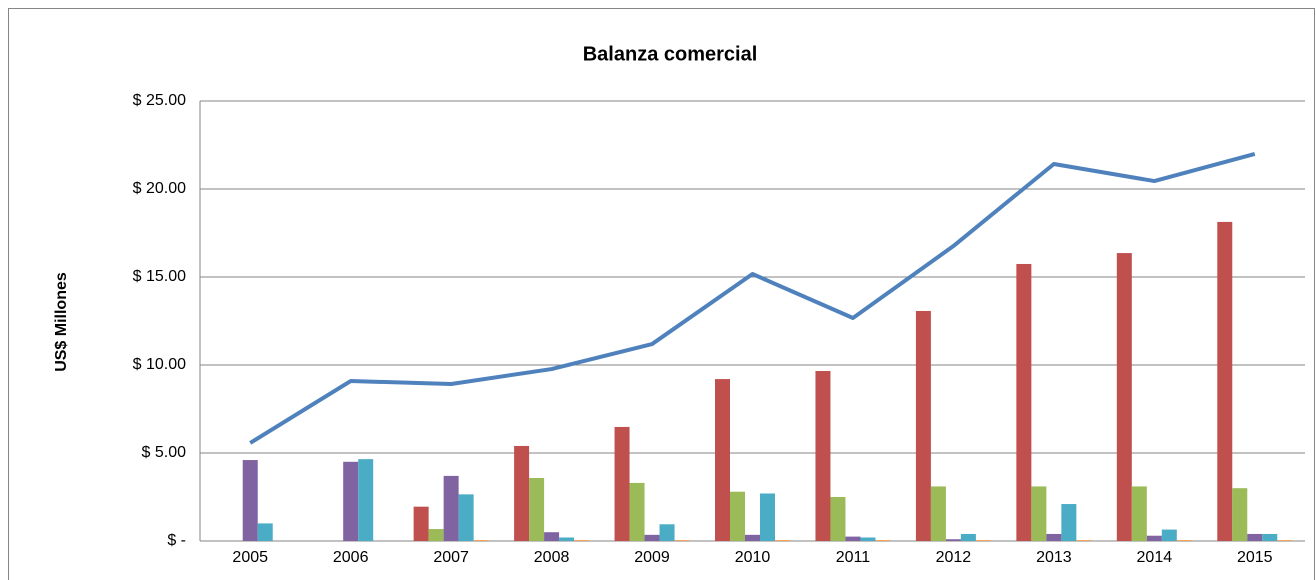 The height and width of the screenshot is (580, 1316). Describe the element at coordinates (652, 557) in the screenshot. I see `x-tick-label: 2009` at that location.